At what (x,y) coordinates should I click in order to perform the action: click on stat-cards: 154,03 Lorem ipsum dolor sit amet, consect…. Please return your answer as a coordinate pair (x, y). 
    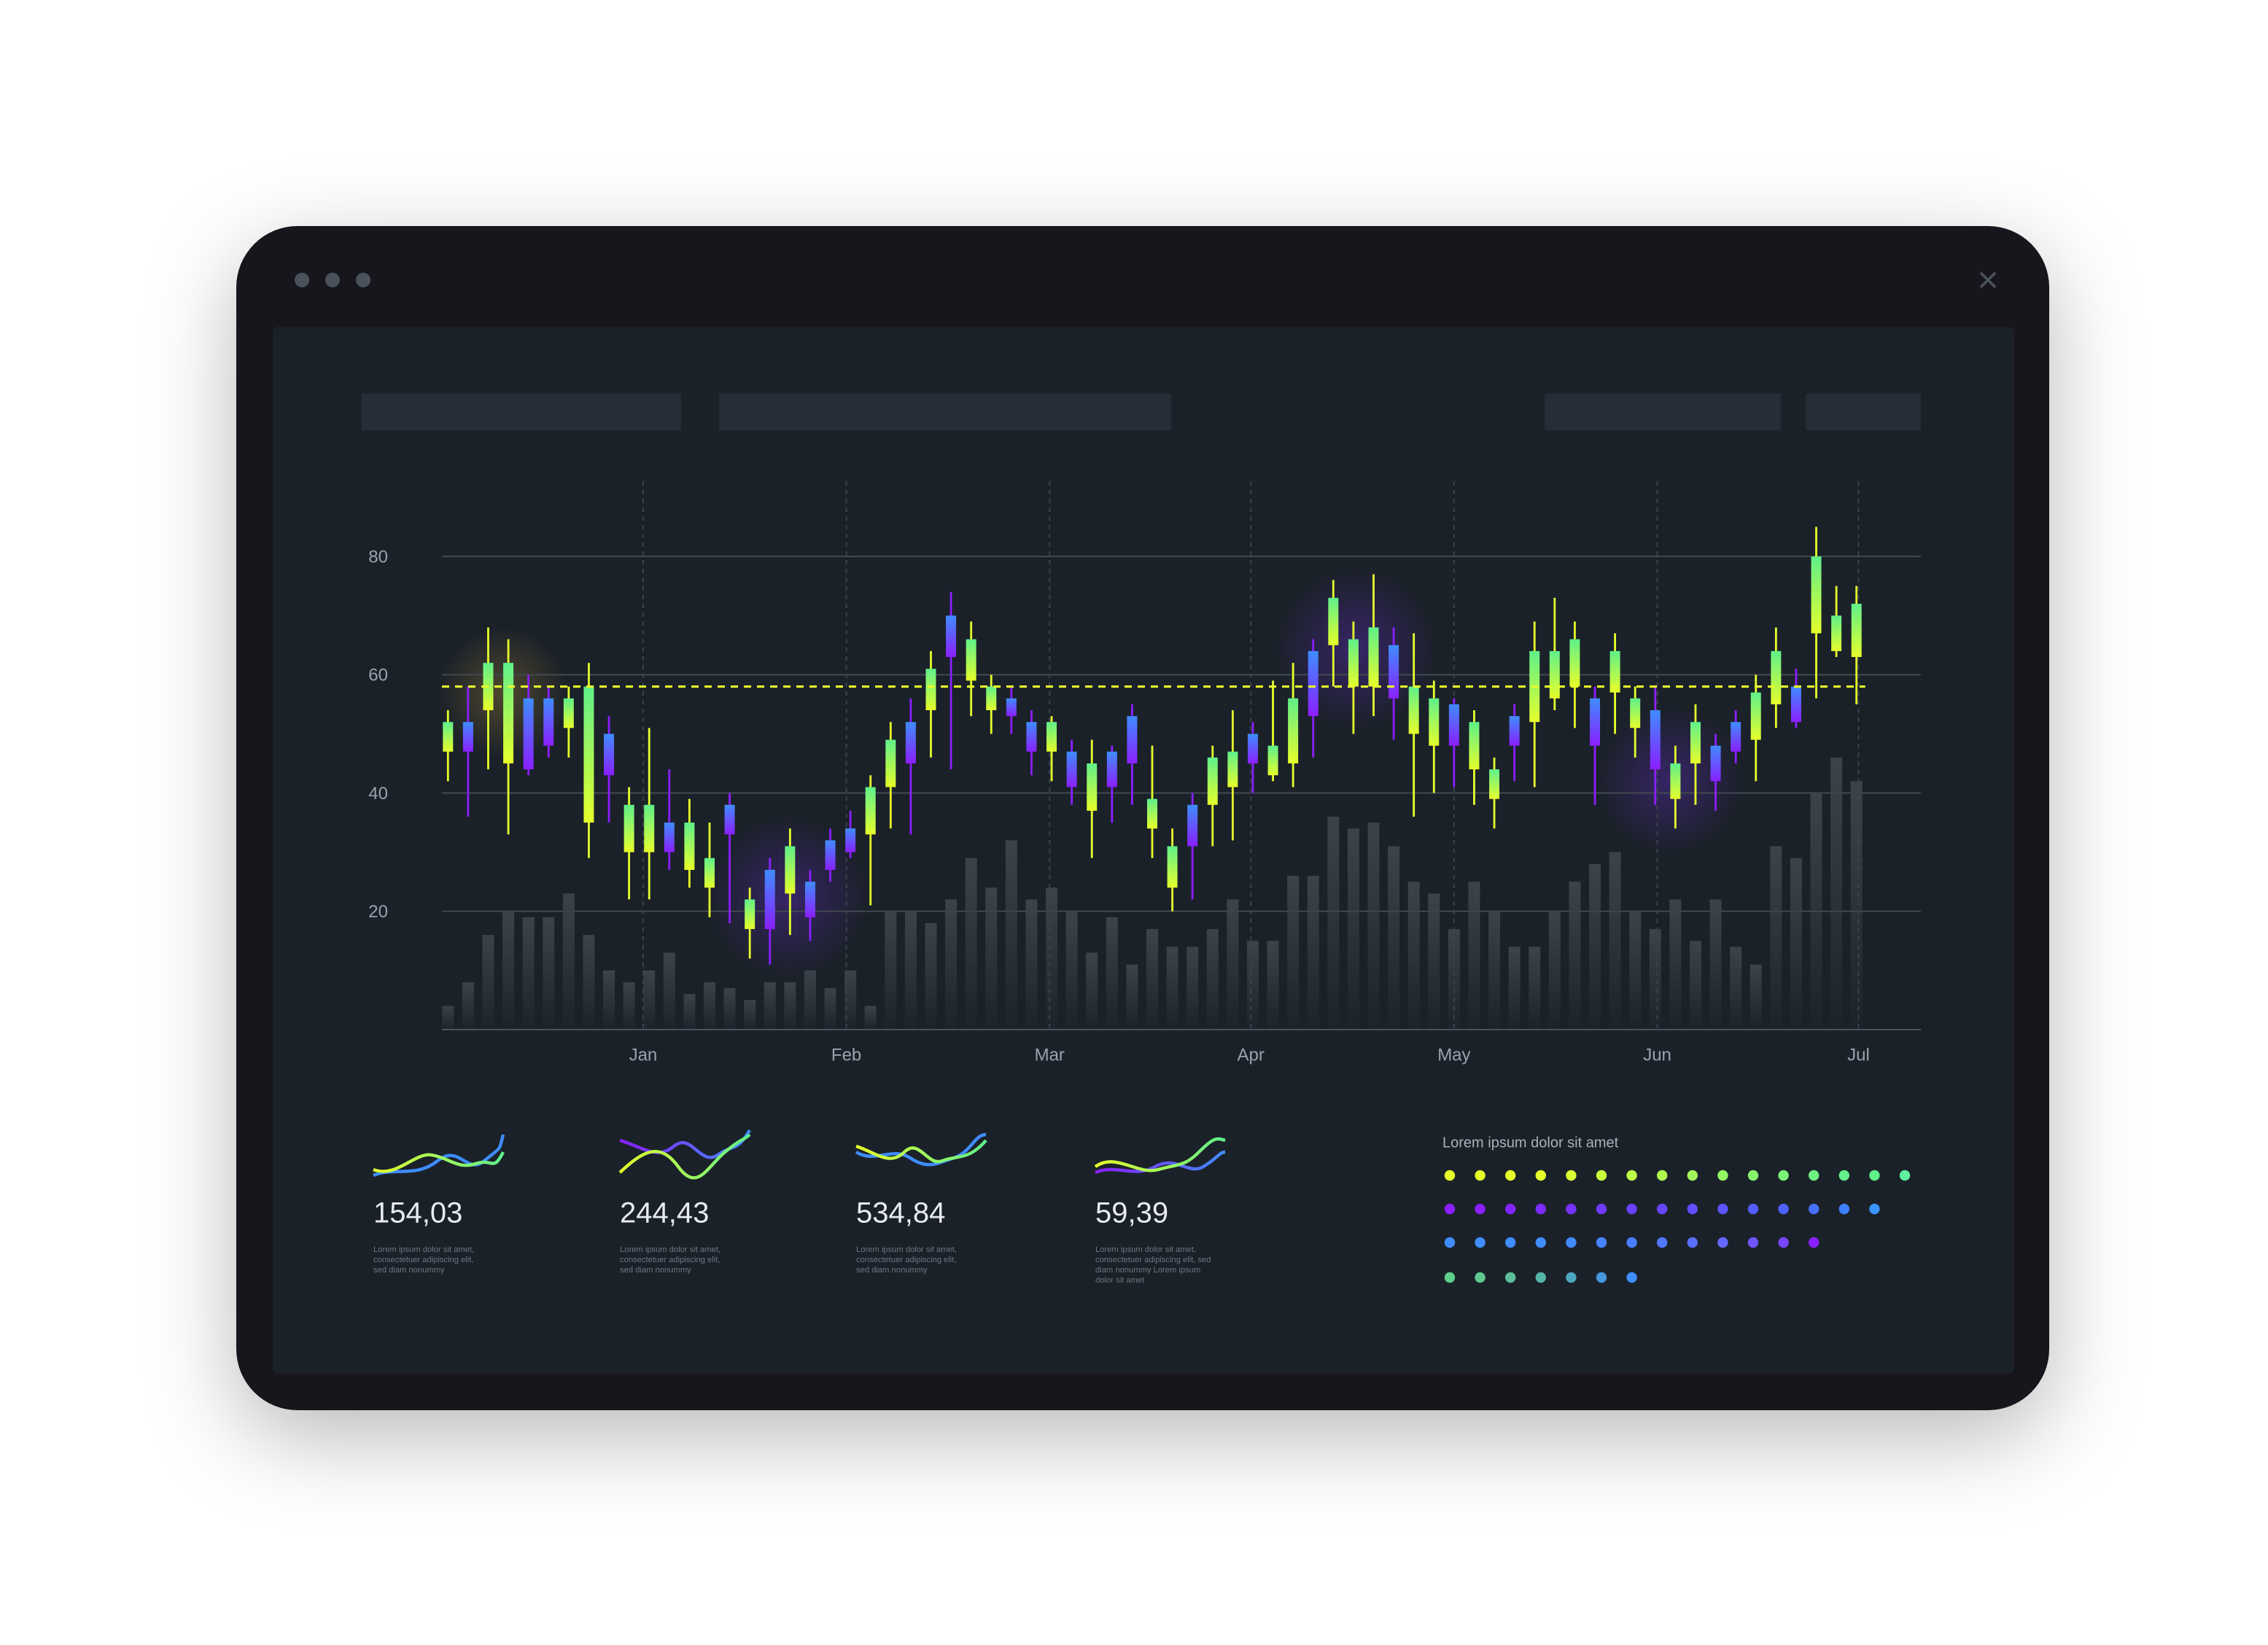
    Looking at the image, I should click on (792, 1241).